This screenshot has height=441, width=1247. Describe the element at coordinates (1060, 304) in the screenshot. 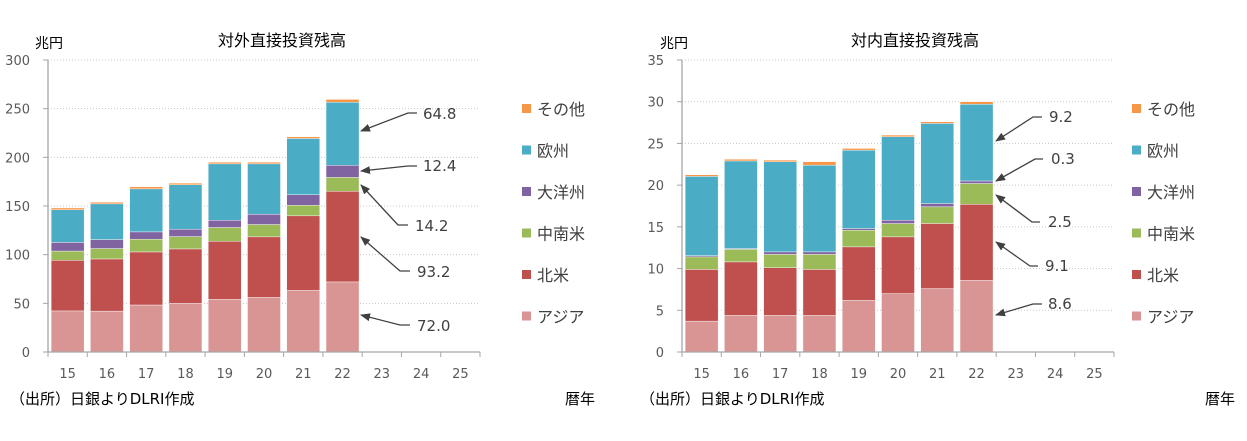

I see `annotation-label: 8.6` at that location.